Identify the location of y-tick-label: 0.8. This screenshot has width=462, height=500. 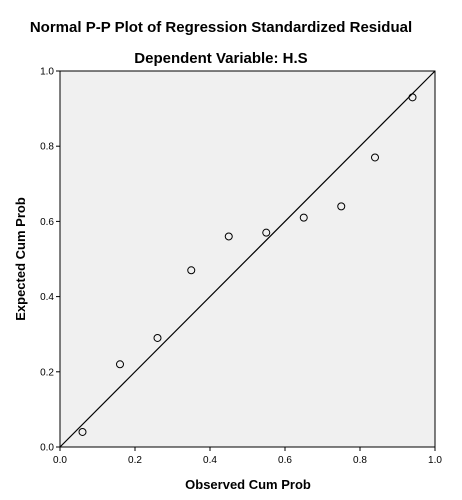
(47, 147).